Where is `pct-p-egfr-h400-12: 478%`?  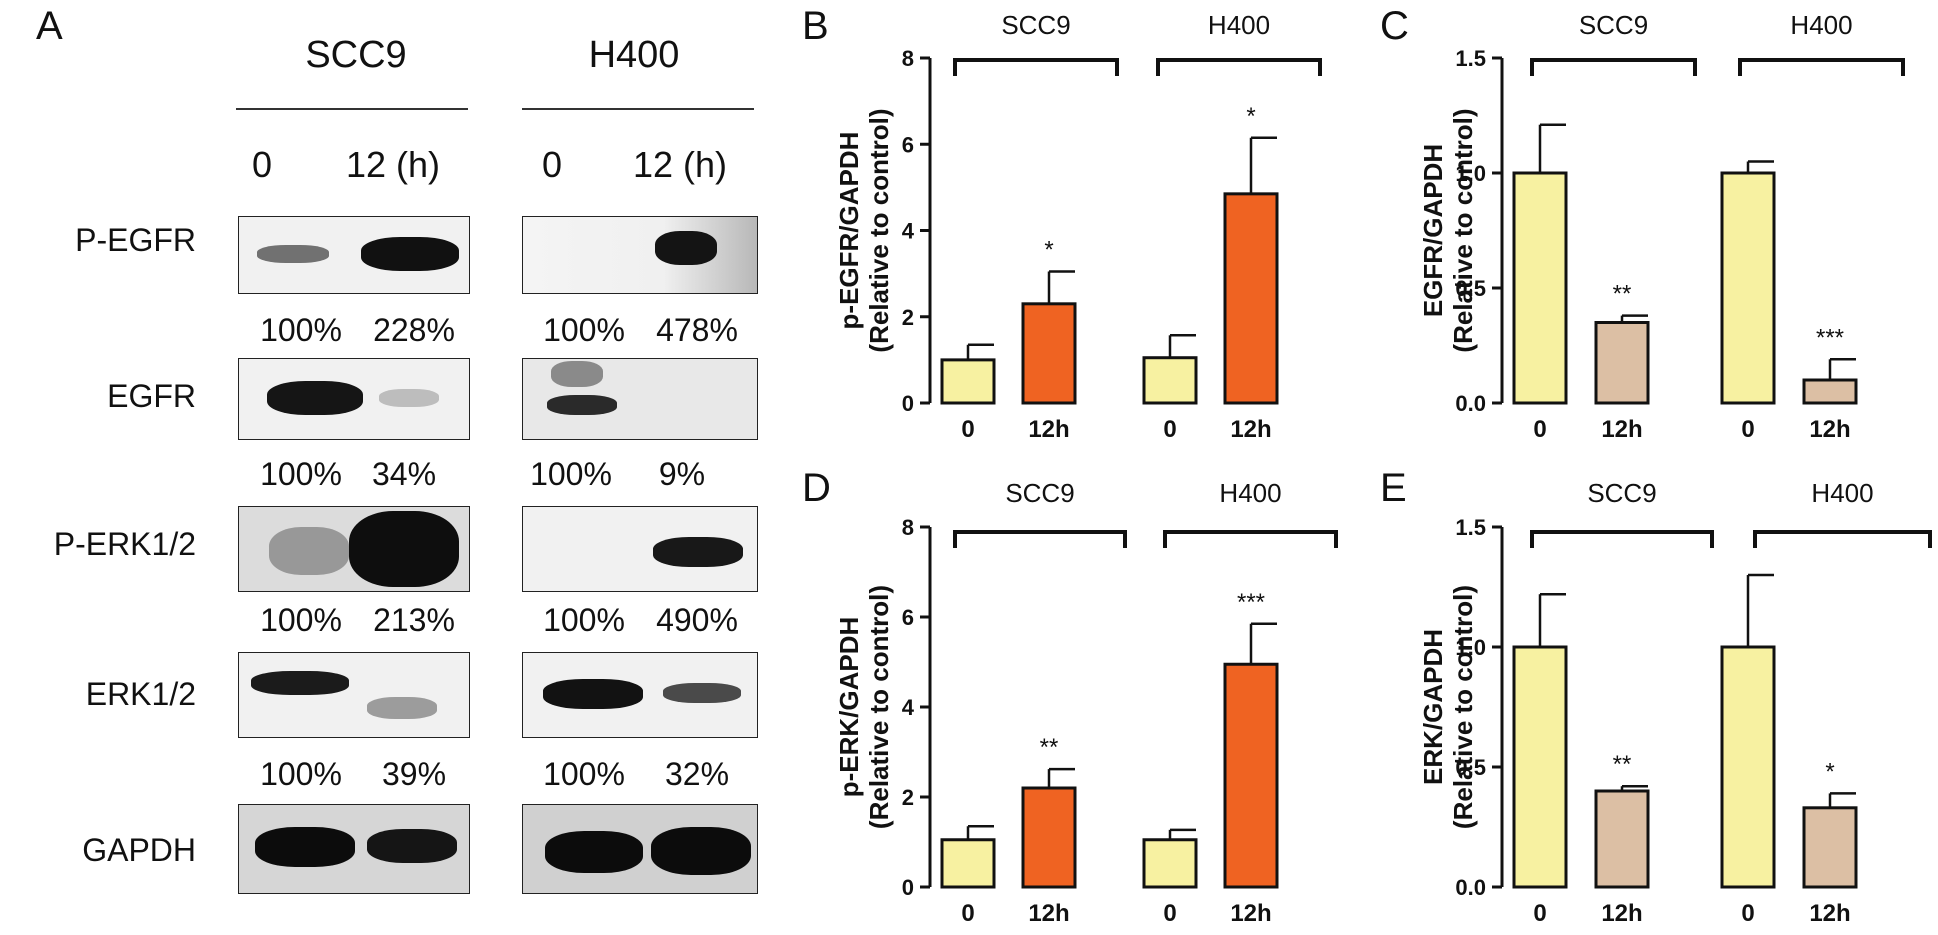
pct-p-egfr-h400-12: 478% is located at coordinates (697, 330).